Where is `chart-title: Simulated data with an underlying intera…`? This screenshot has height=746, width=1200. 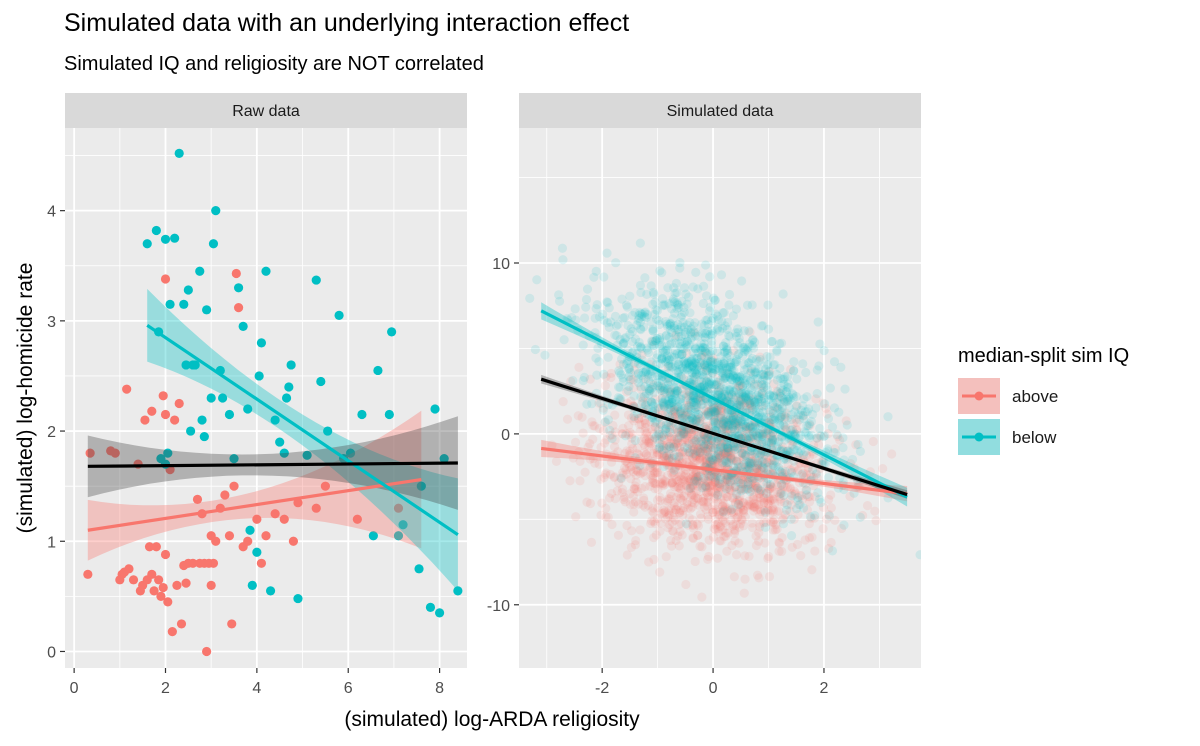 chart-title: Simulated data with an underlying intera… is located at coordinates (346, 23).